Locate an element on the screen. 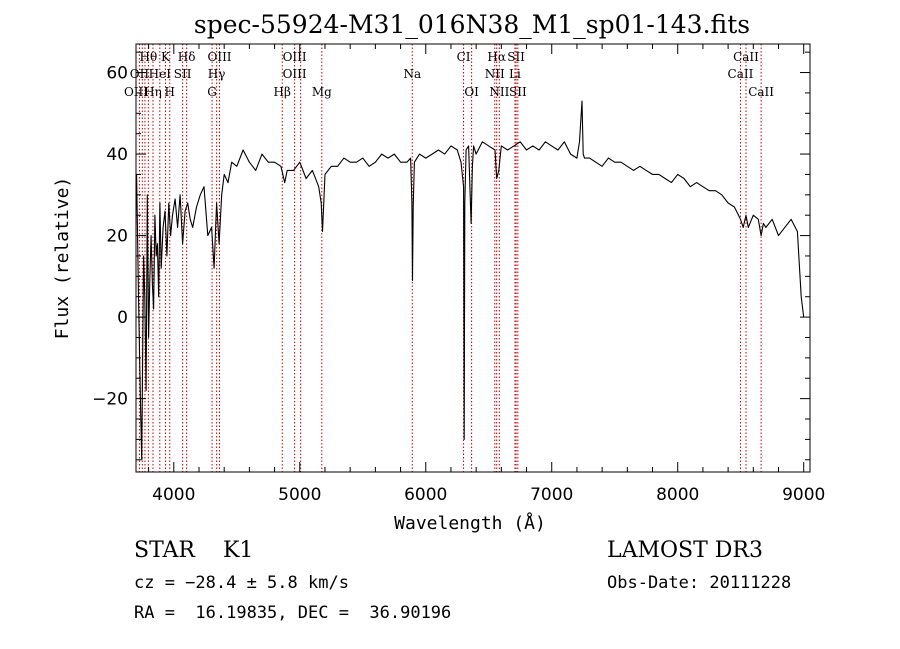 Image resolution: width=900 pixels, height=649 pixels. y-tick-label: 0 is located at coordinates (122, 318).